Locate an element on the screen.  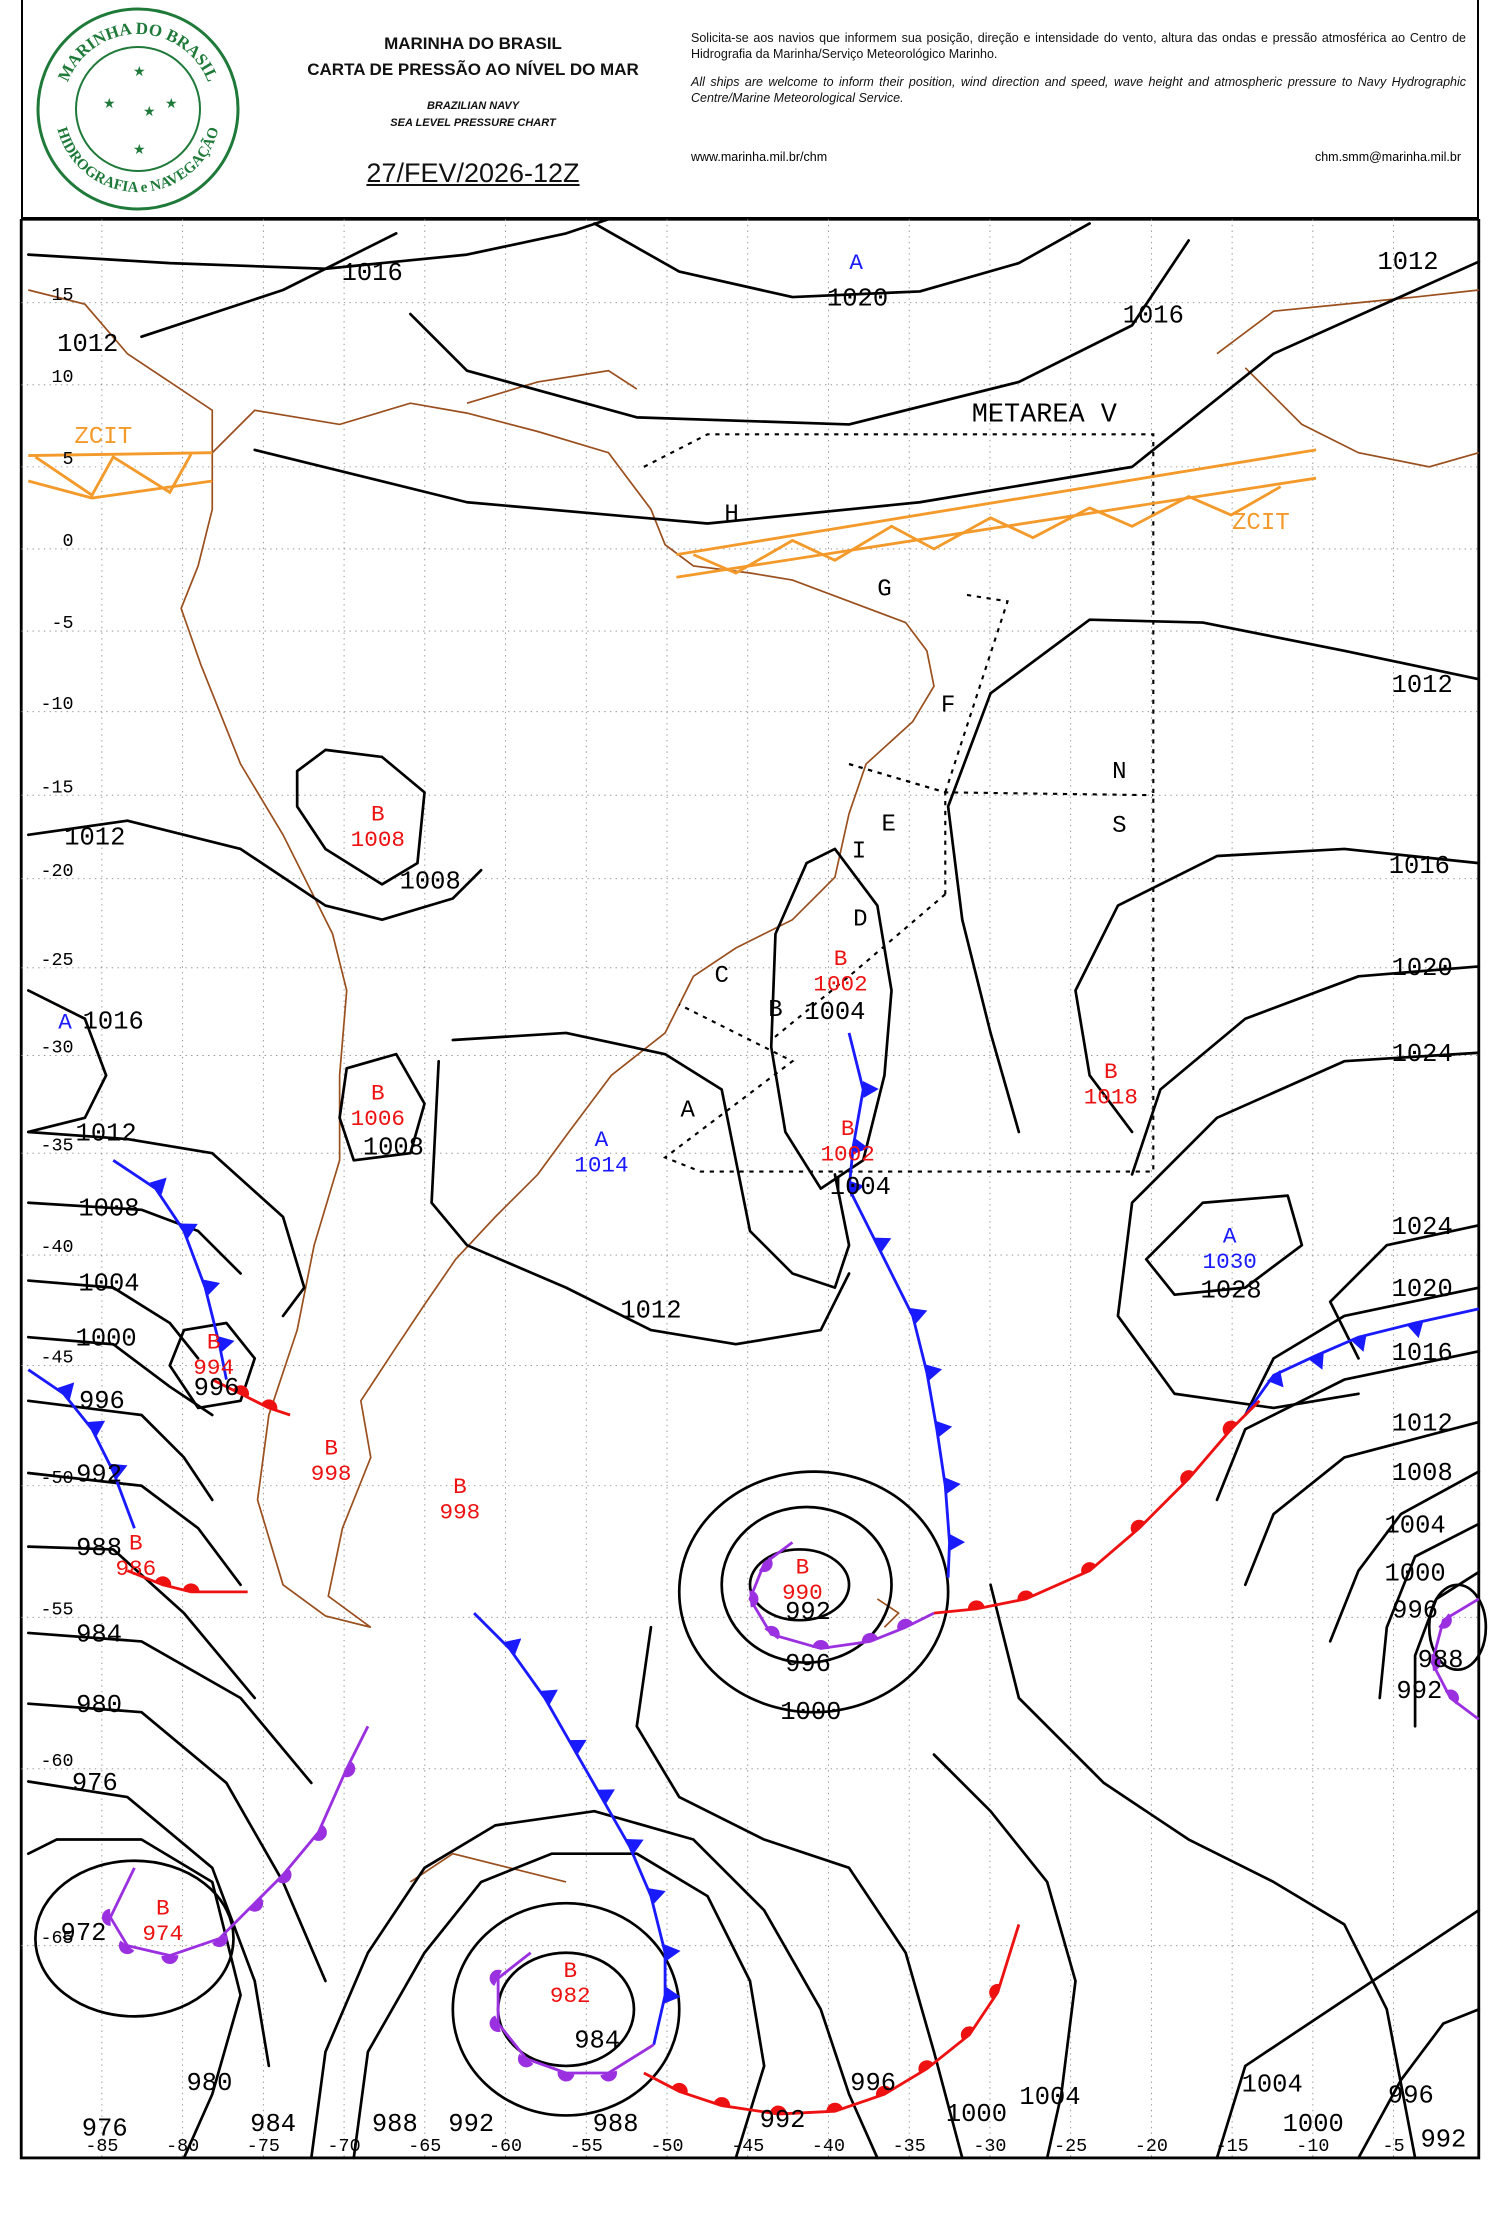
logo-bottom-text: HIDROGRAFIA e NAVEGAÇÃO is located at coordinates (137, 160).